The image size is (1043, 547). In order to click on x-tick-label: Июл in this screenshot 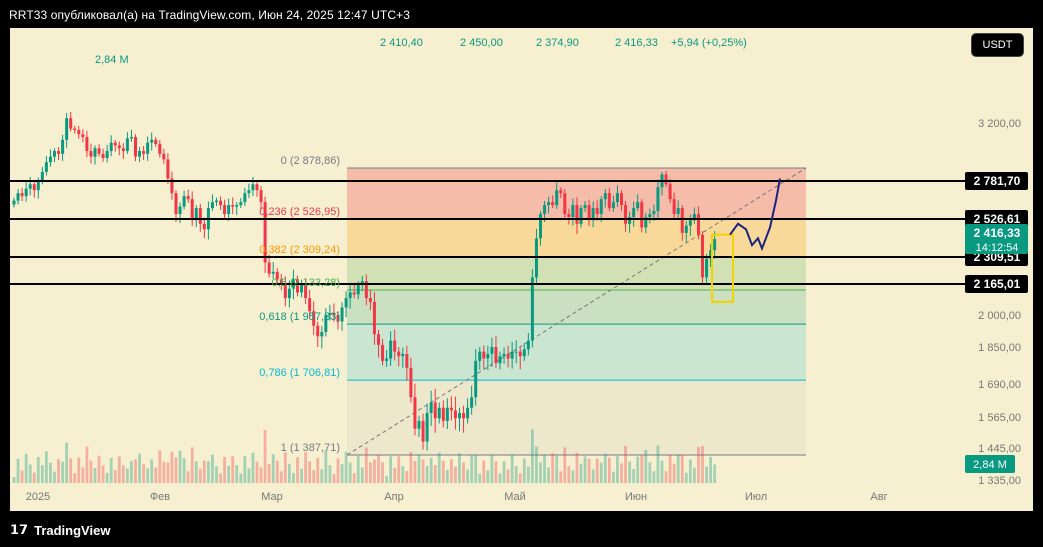, I will do `click(756, 497)`.